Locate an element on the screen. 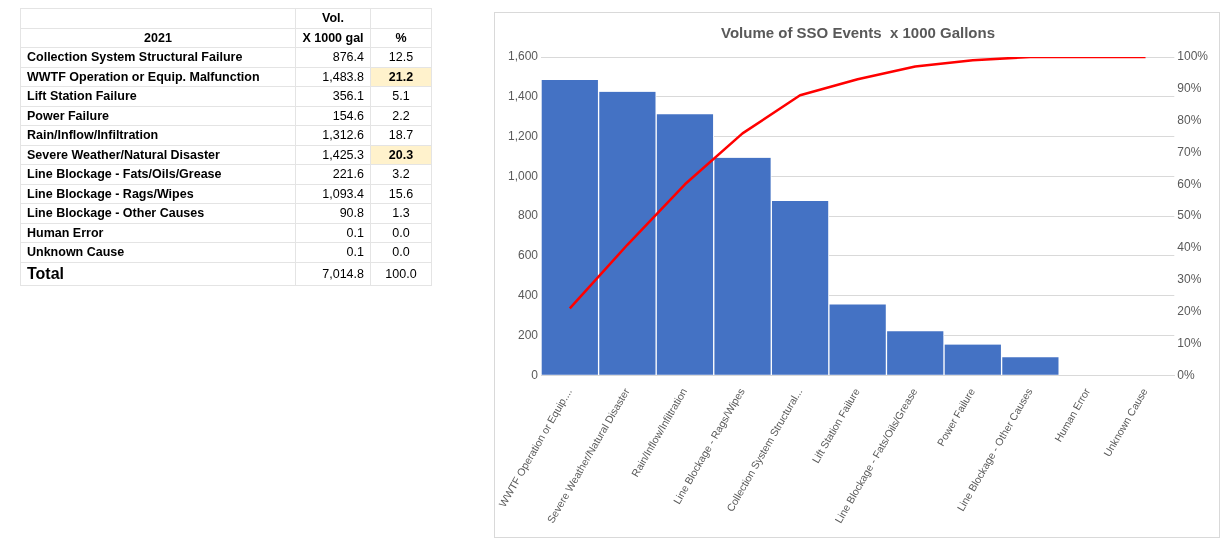 This screenshot has width=1222, height=543. y2-tick-label: 10% is located at coordinates (1189, 342).